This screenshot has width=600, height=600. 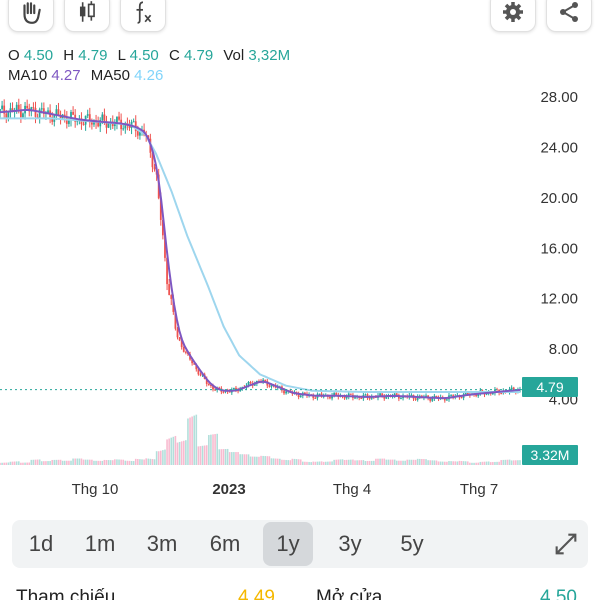 I want to click on range-3y: 3y, so click(x=350, y=543).